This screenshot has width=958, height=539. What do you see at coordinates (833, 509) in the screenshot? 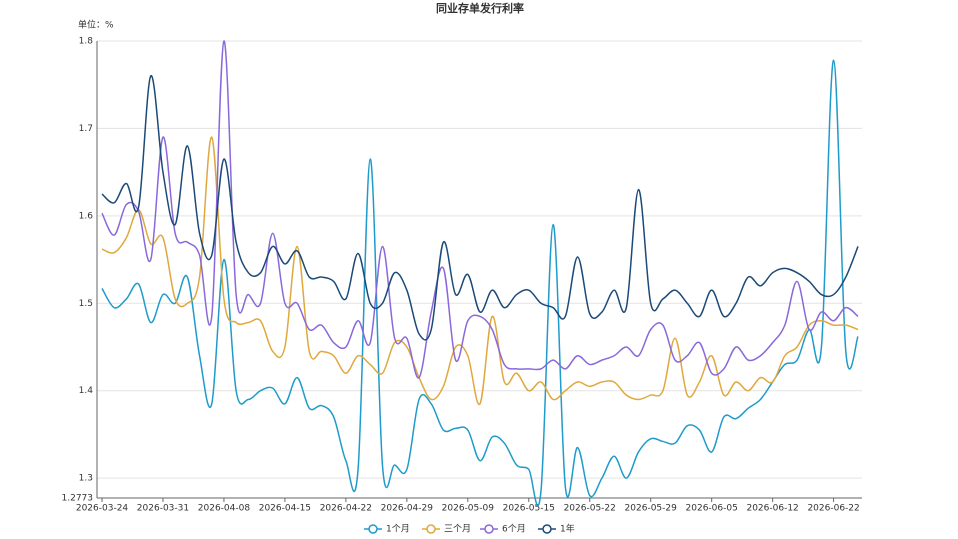
I see `x-tick-label: 2026-06-22` at bounding box center [833, 509].